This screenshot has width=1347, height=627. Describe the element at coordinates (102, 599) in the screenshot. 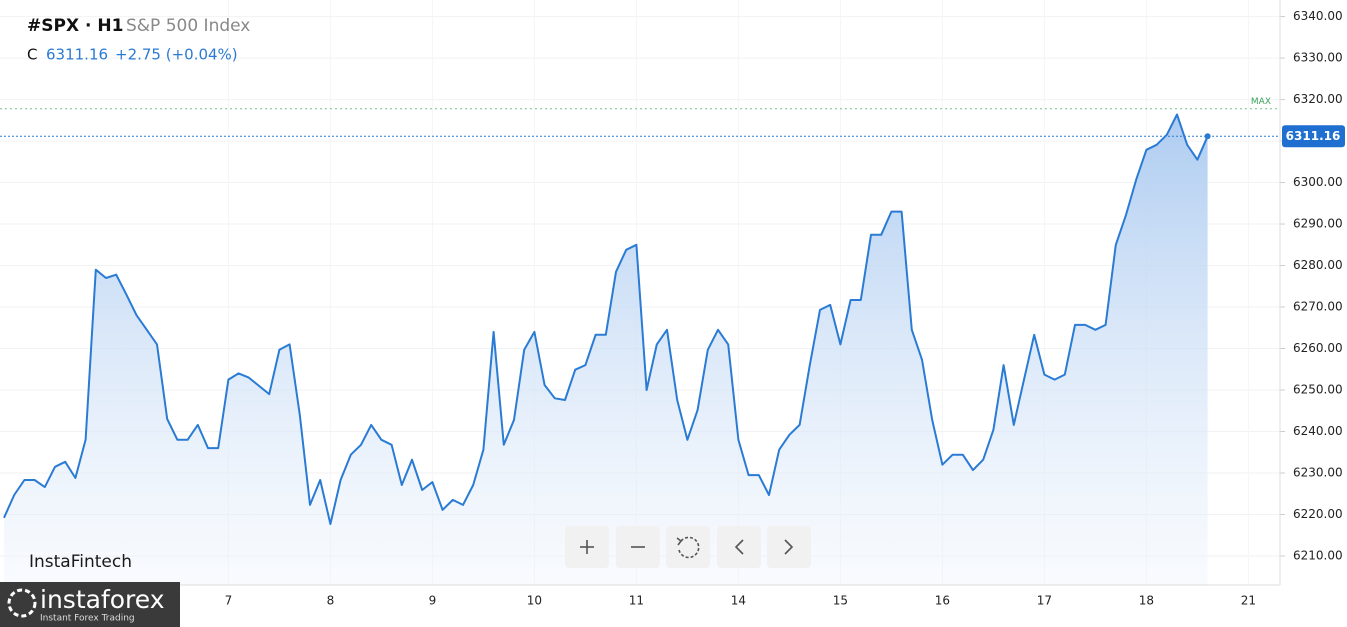

I see `logo-name: instaforex` at that location.